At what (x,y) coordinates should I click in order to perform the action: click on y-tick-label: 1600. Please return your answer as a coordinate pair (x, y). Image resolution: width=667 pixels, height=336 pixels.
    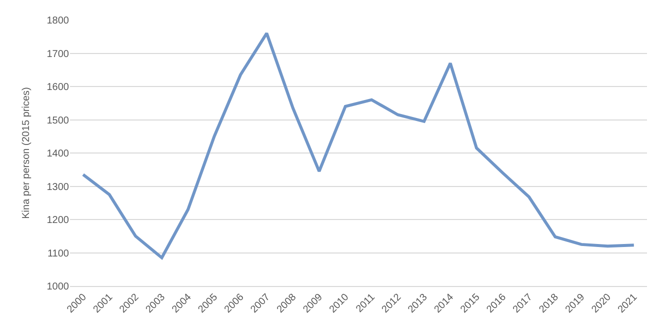
    Looking at the image, I should click on (58, 87).